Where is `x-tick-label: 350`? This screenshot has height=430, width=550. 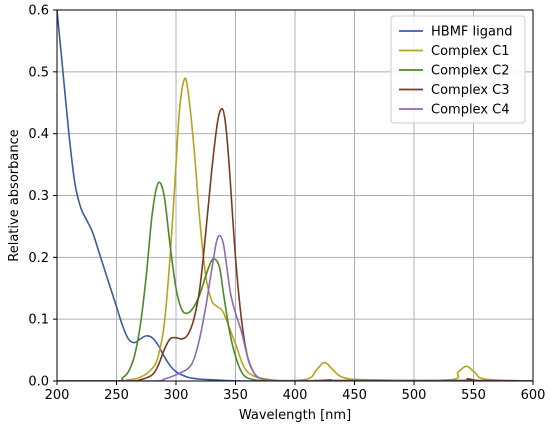 x-tick-label: 350 is located at coordinates (235, 395).